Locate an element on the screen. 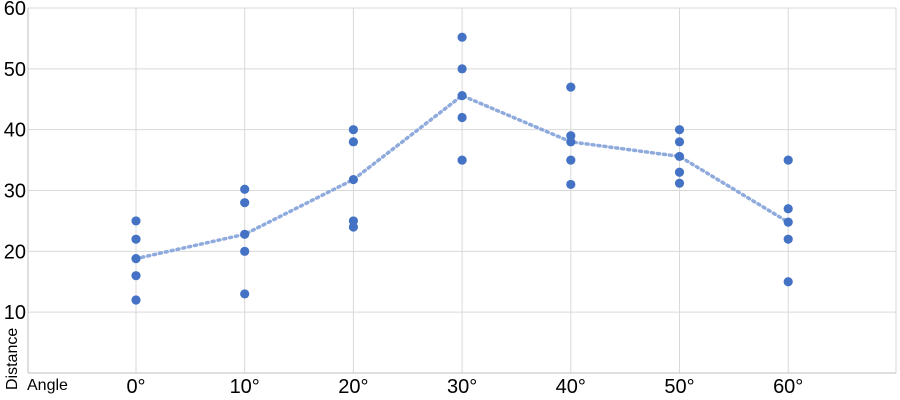 The image size is (900, 400). x-tick-label: 20° is located at coordinates (353, 387).